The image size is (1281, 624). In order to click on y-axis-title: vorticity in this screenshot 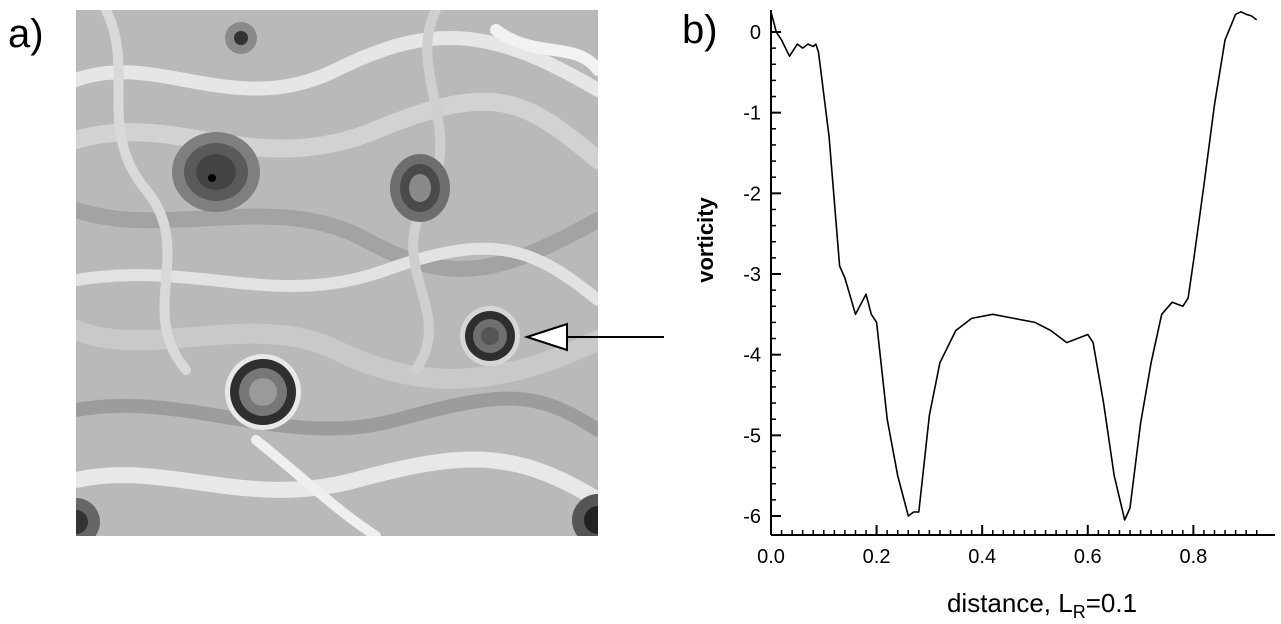, I will do `click(705, 239)`.